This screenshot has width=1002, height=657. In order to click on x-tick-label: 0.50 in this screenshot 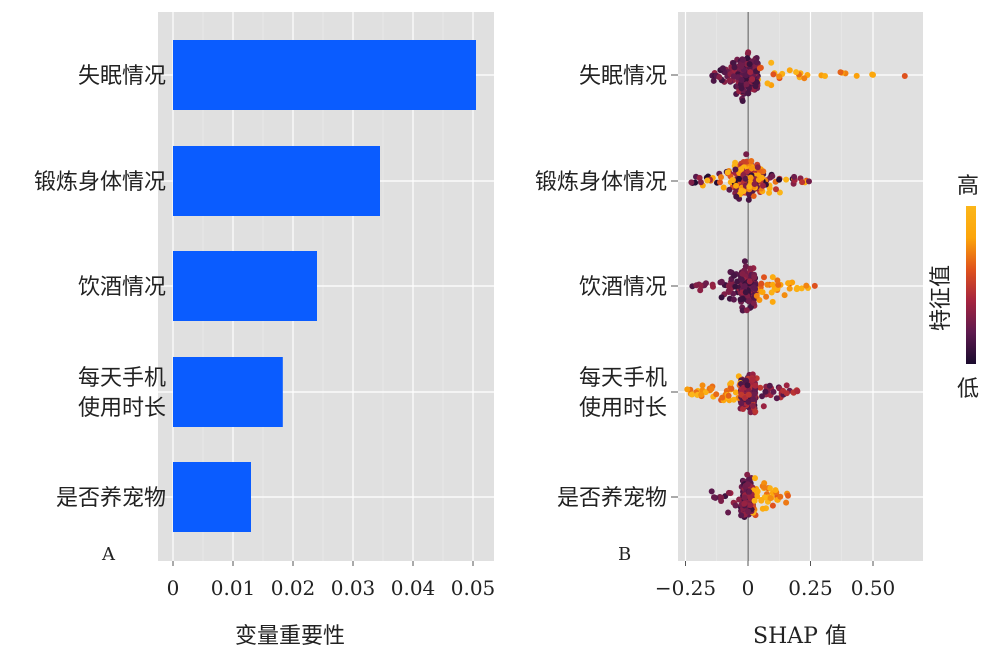, I will do `click(873, 588)`.